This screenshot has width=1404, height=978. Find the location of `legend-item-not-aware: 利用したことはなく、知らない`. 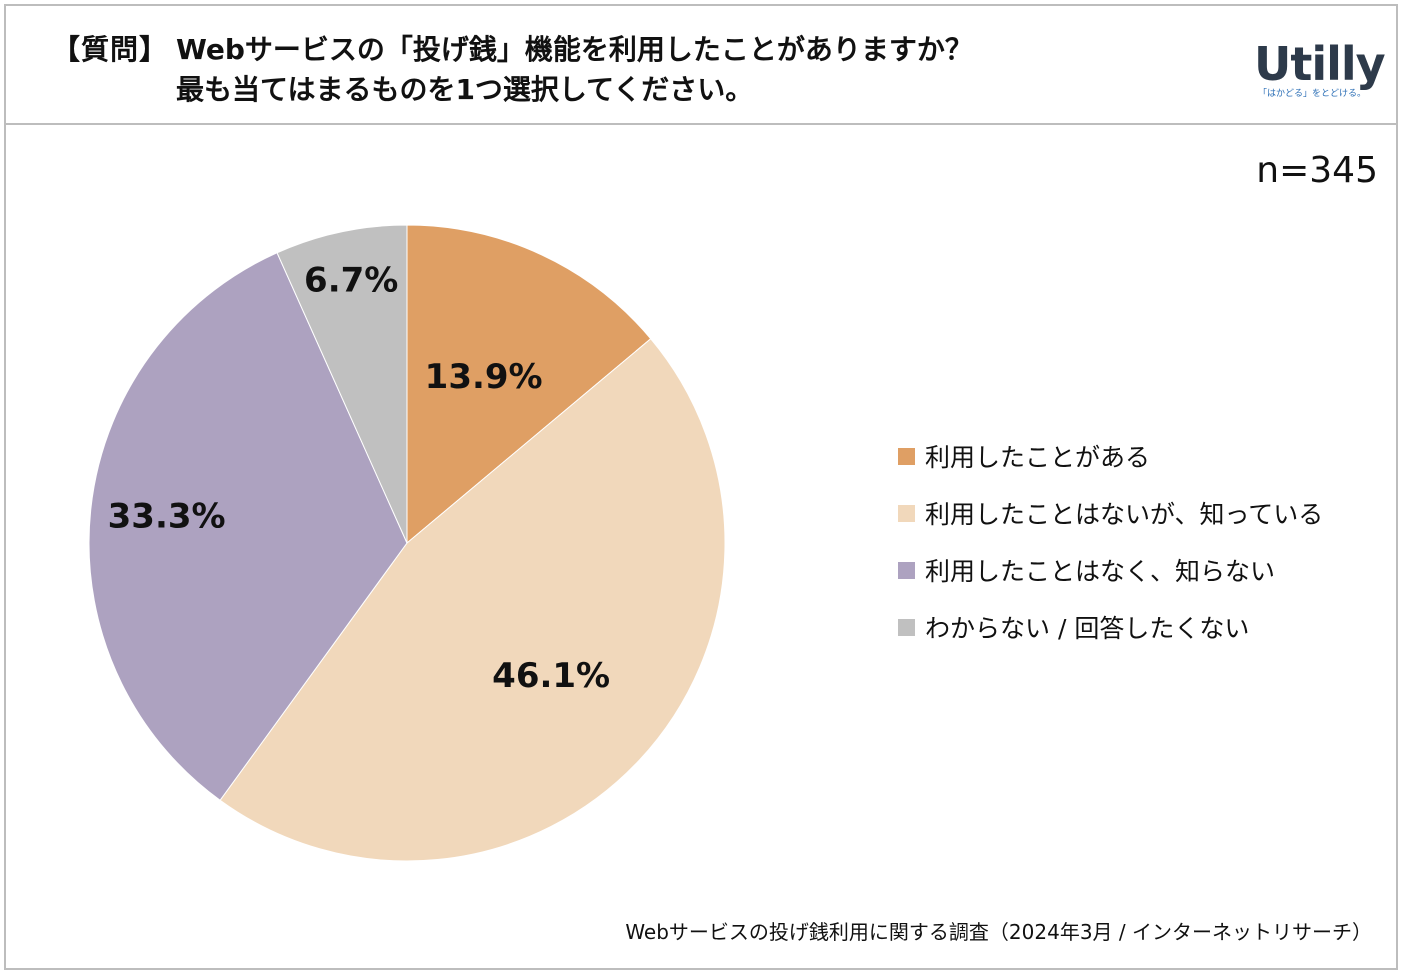

legend-item-not-aware: 利用したことはなく、知らない is located at coordinates (1110, 570).